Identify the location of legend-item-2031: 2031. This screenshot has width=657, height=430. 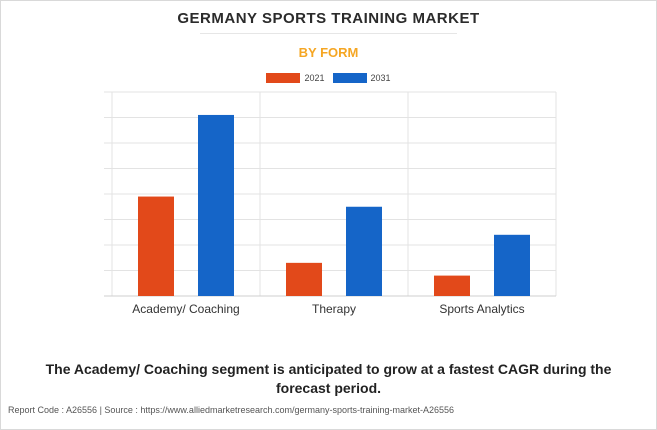
(361, 78).